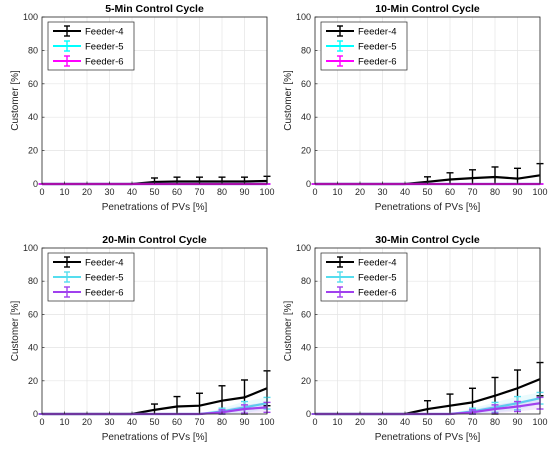 Image resolution: width=550 pixels, height=451 pixels. What do you see at coordinates (427, 9) in the screenshot?
I see `chart-title: 10-Min Control Cycle` at bounding box center [427, 9].